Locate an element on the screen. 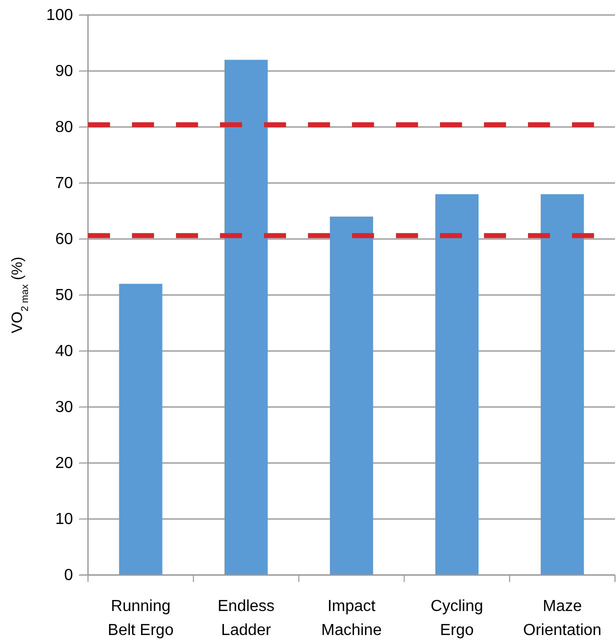  x-tick-label: Endless Ladder is located at coordinates (246, 618).